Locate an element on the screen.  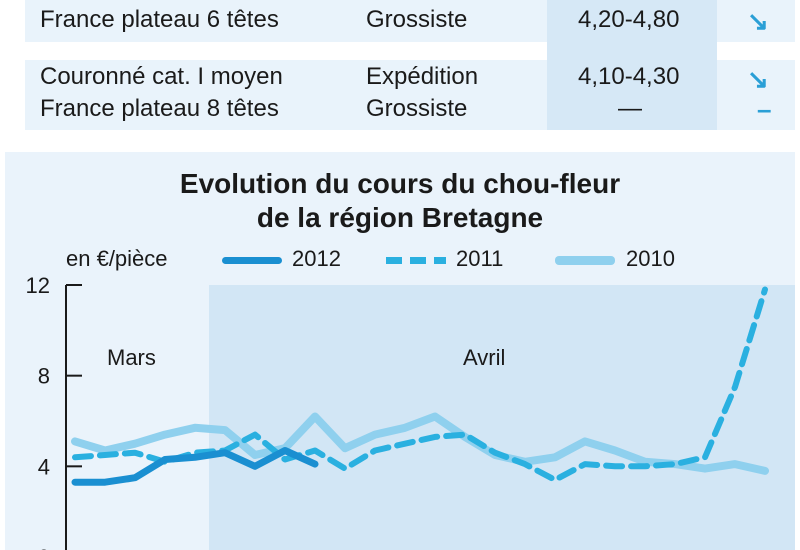
legend-swatch-2011 is located at coordinates (416, 260).